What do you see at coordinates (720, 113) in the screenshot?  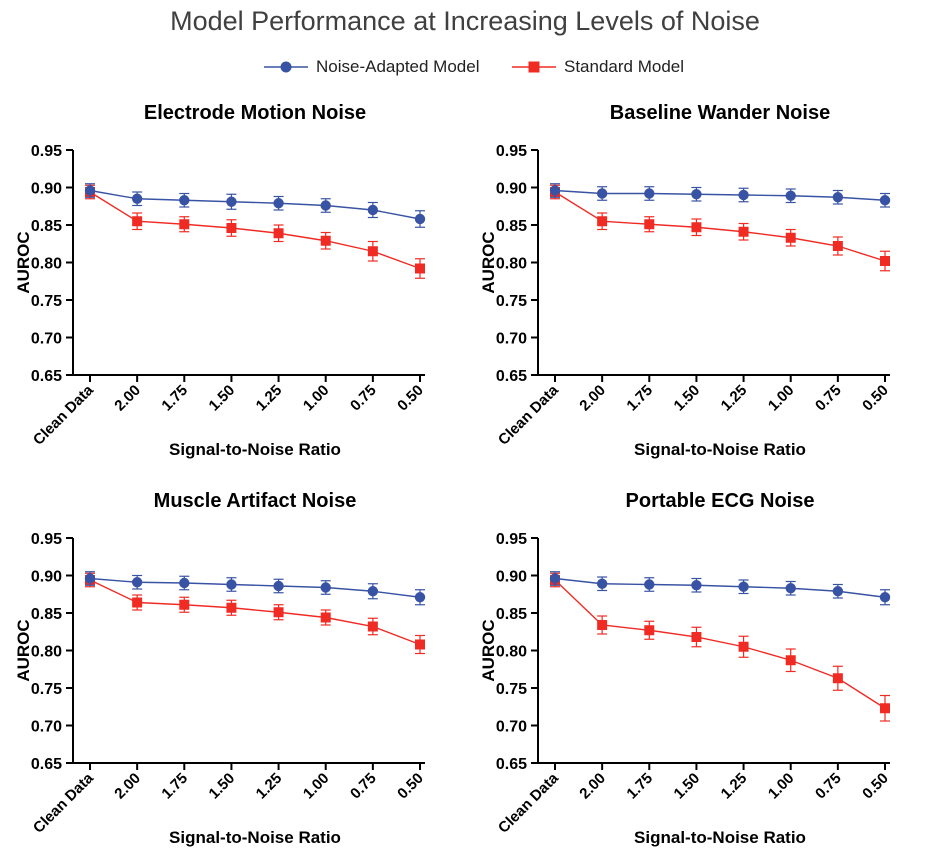 I see `panel-title: Baseline Wander Noise` at bounding box center [720, 113].